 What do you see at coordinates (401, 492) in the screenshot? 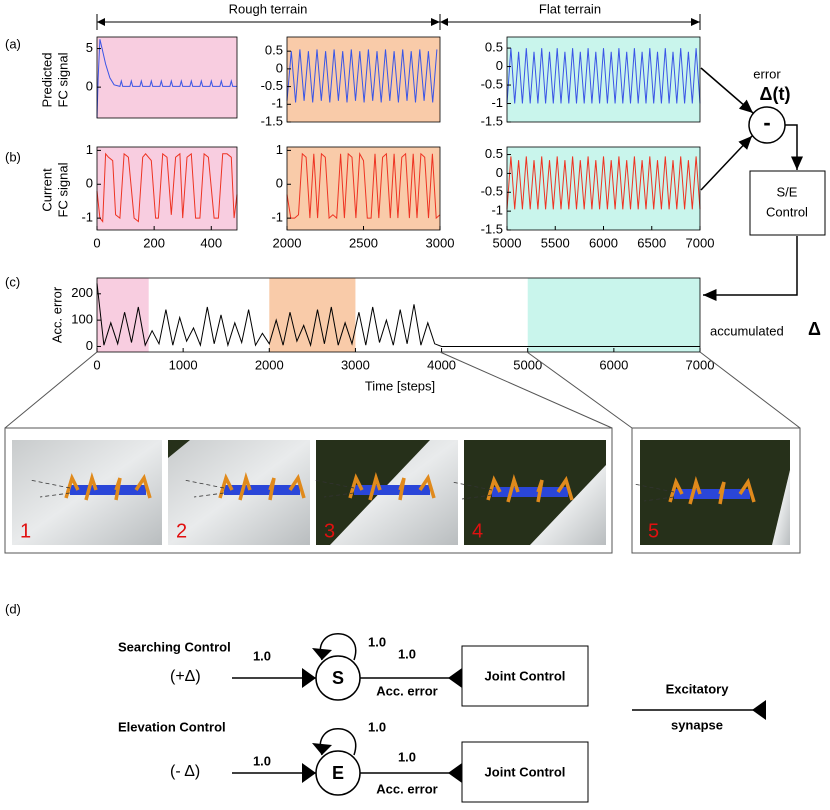
I see `snapshot-images: 1 2 3 4 5` at bounding box center [401, 492].